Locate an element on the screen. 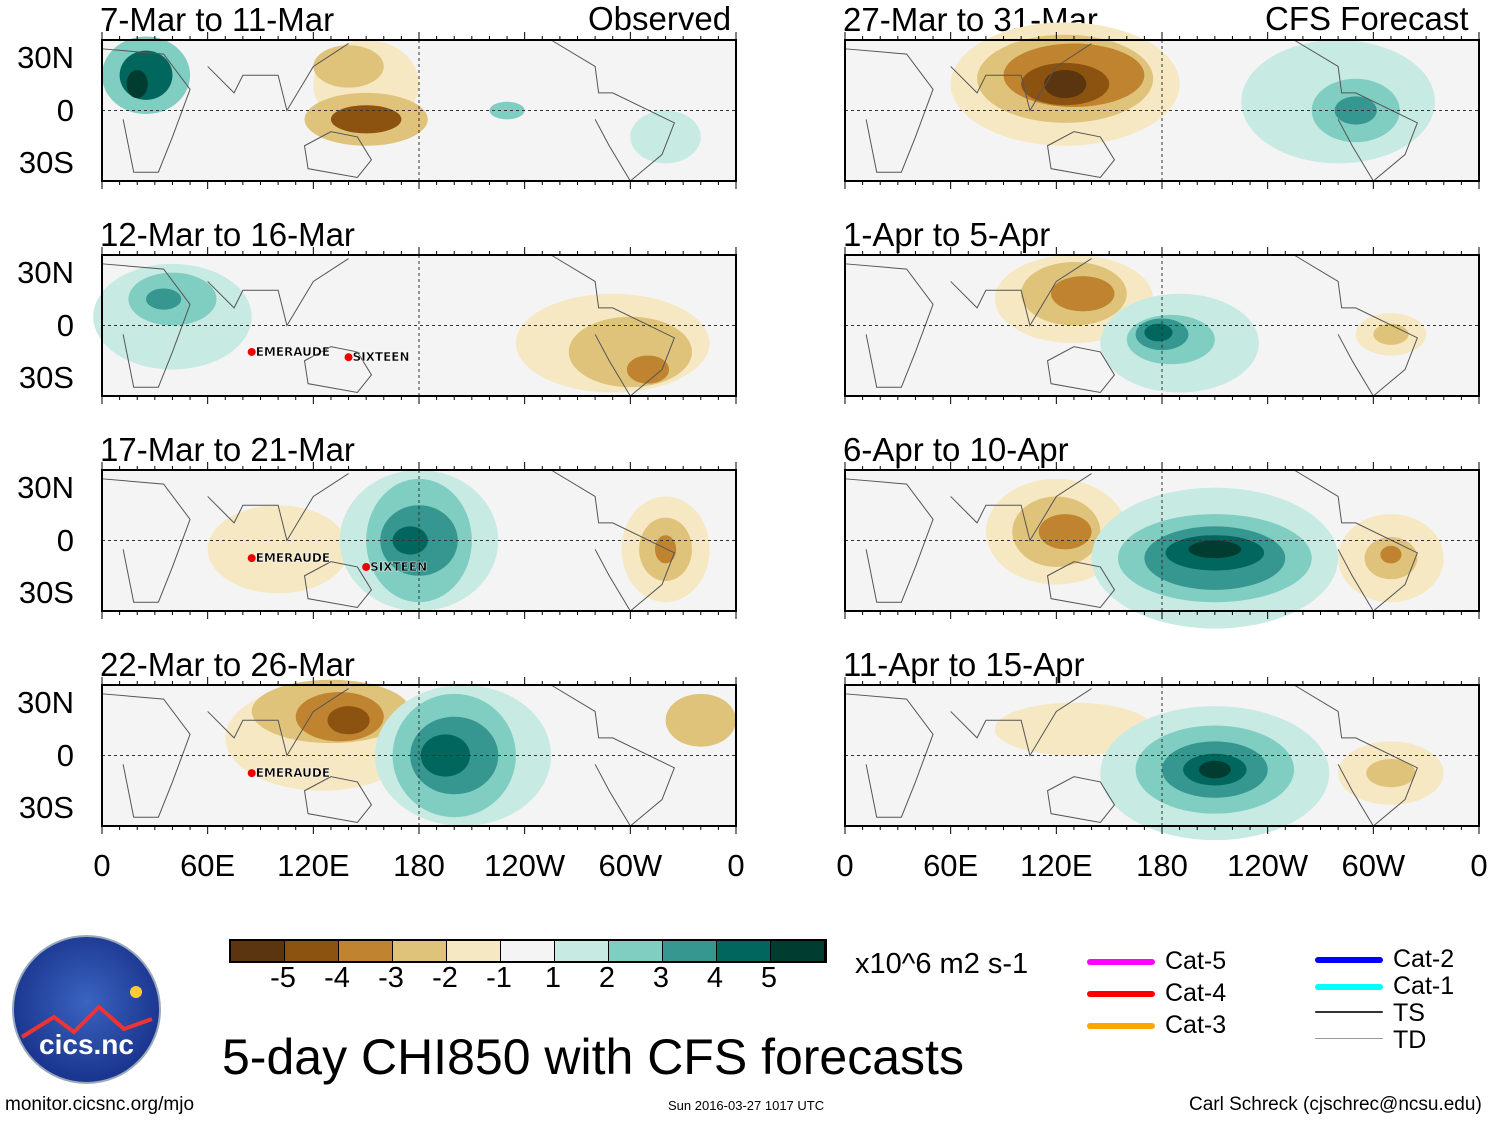 The image size is (1510, 1121). panel-title: 6-Apr to 10-Apr is located at coordinates (956, 449).